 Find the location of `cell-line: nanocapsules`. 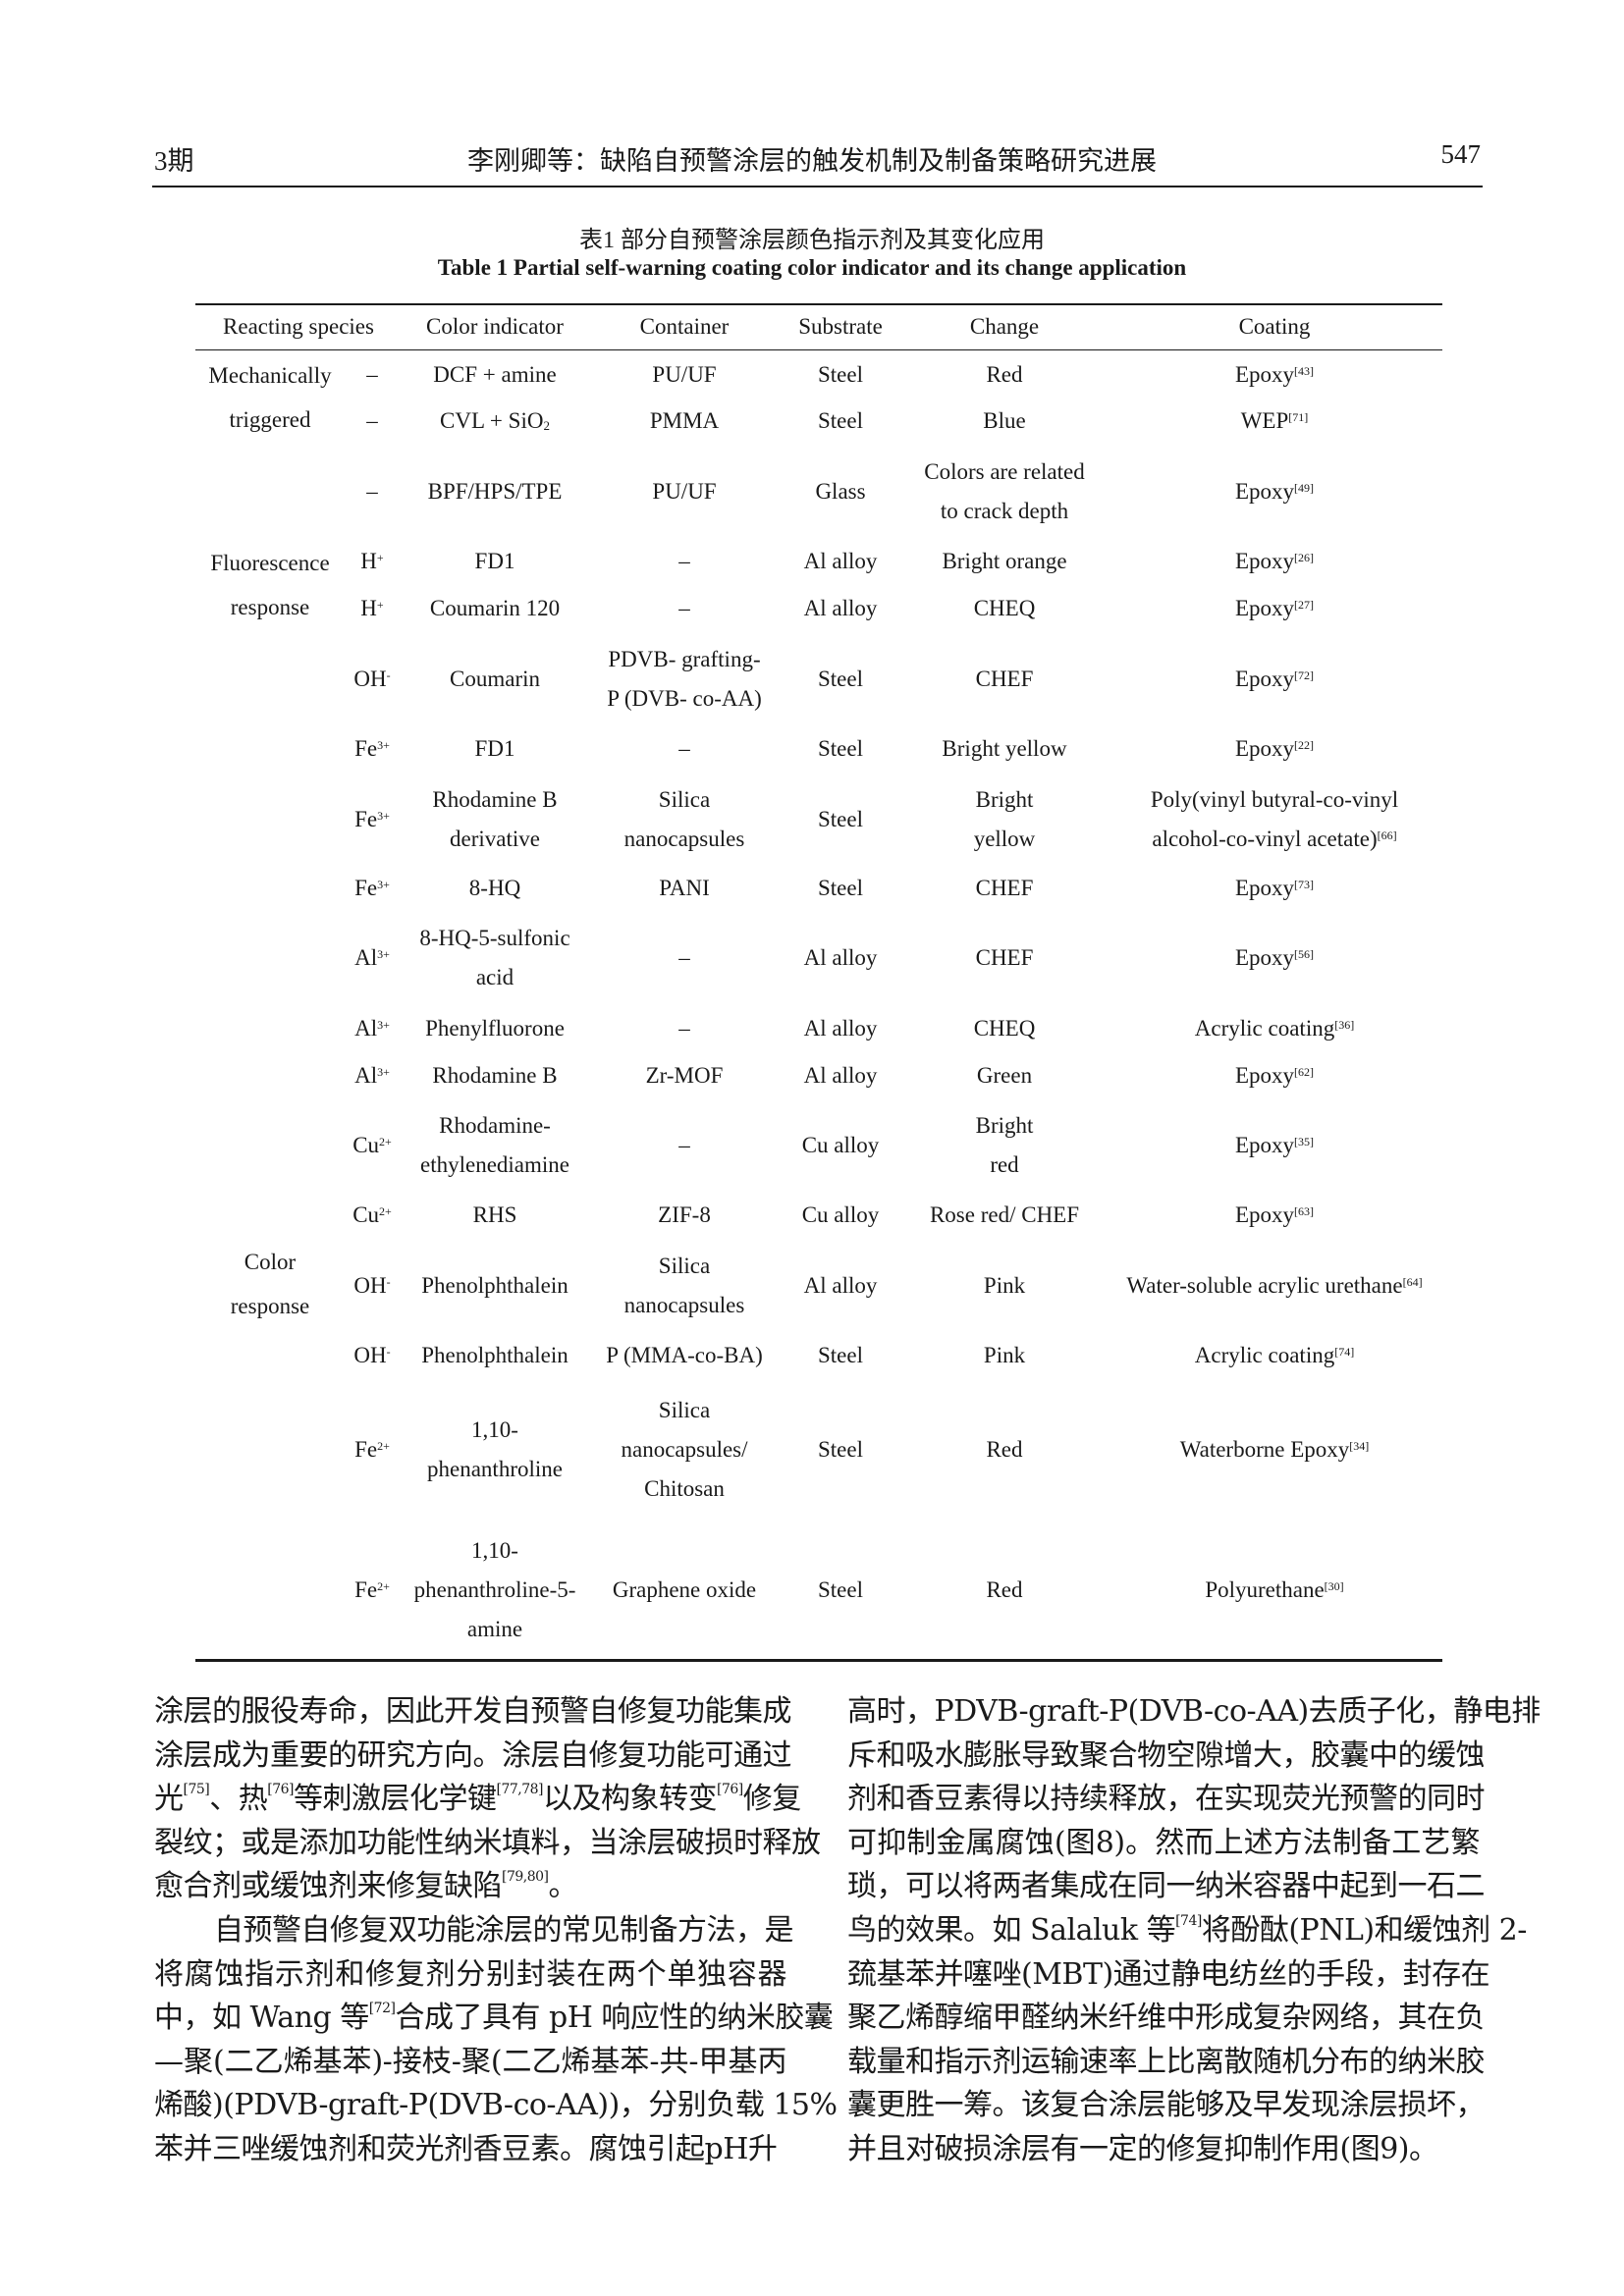

cell-line: nanocapsules is located at coordinates (684, 840).